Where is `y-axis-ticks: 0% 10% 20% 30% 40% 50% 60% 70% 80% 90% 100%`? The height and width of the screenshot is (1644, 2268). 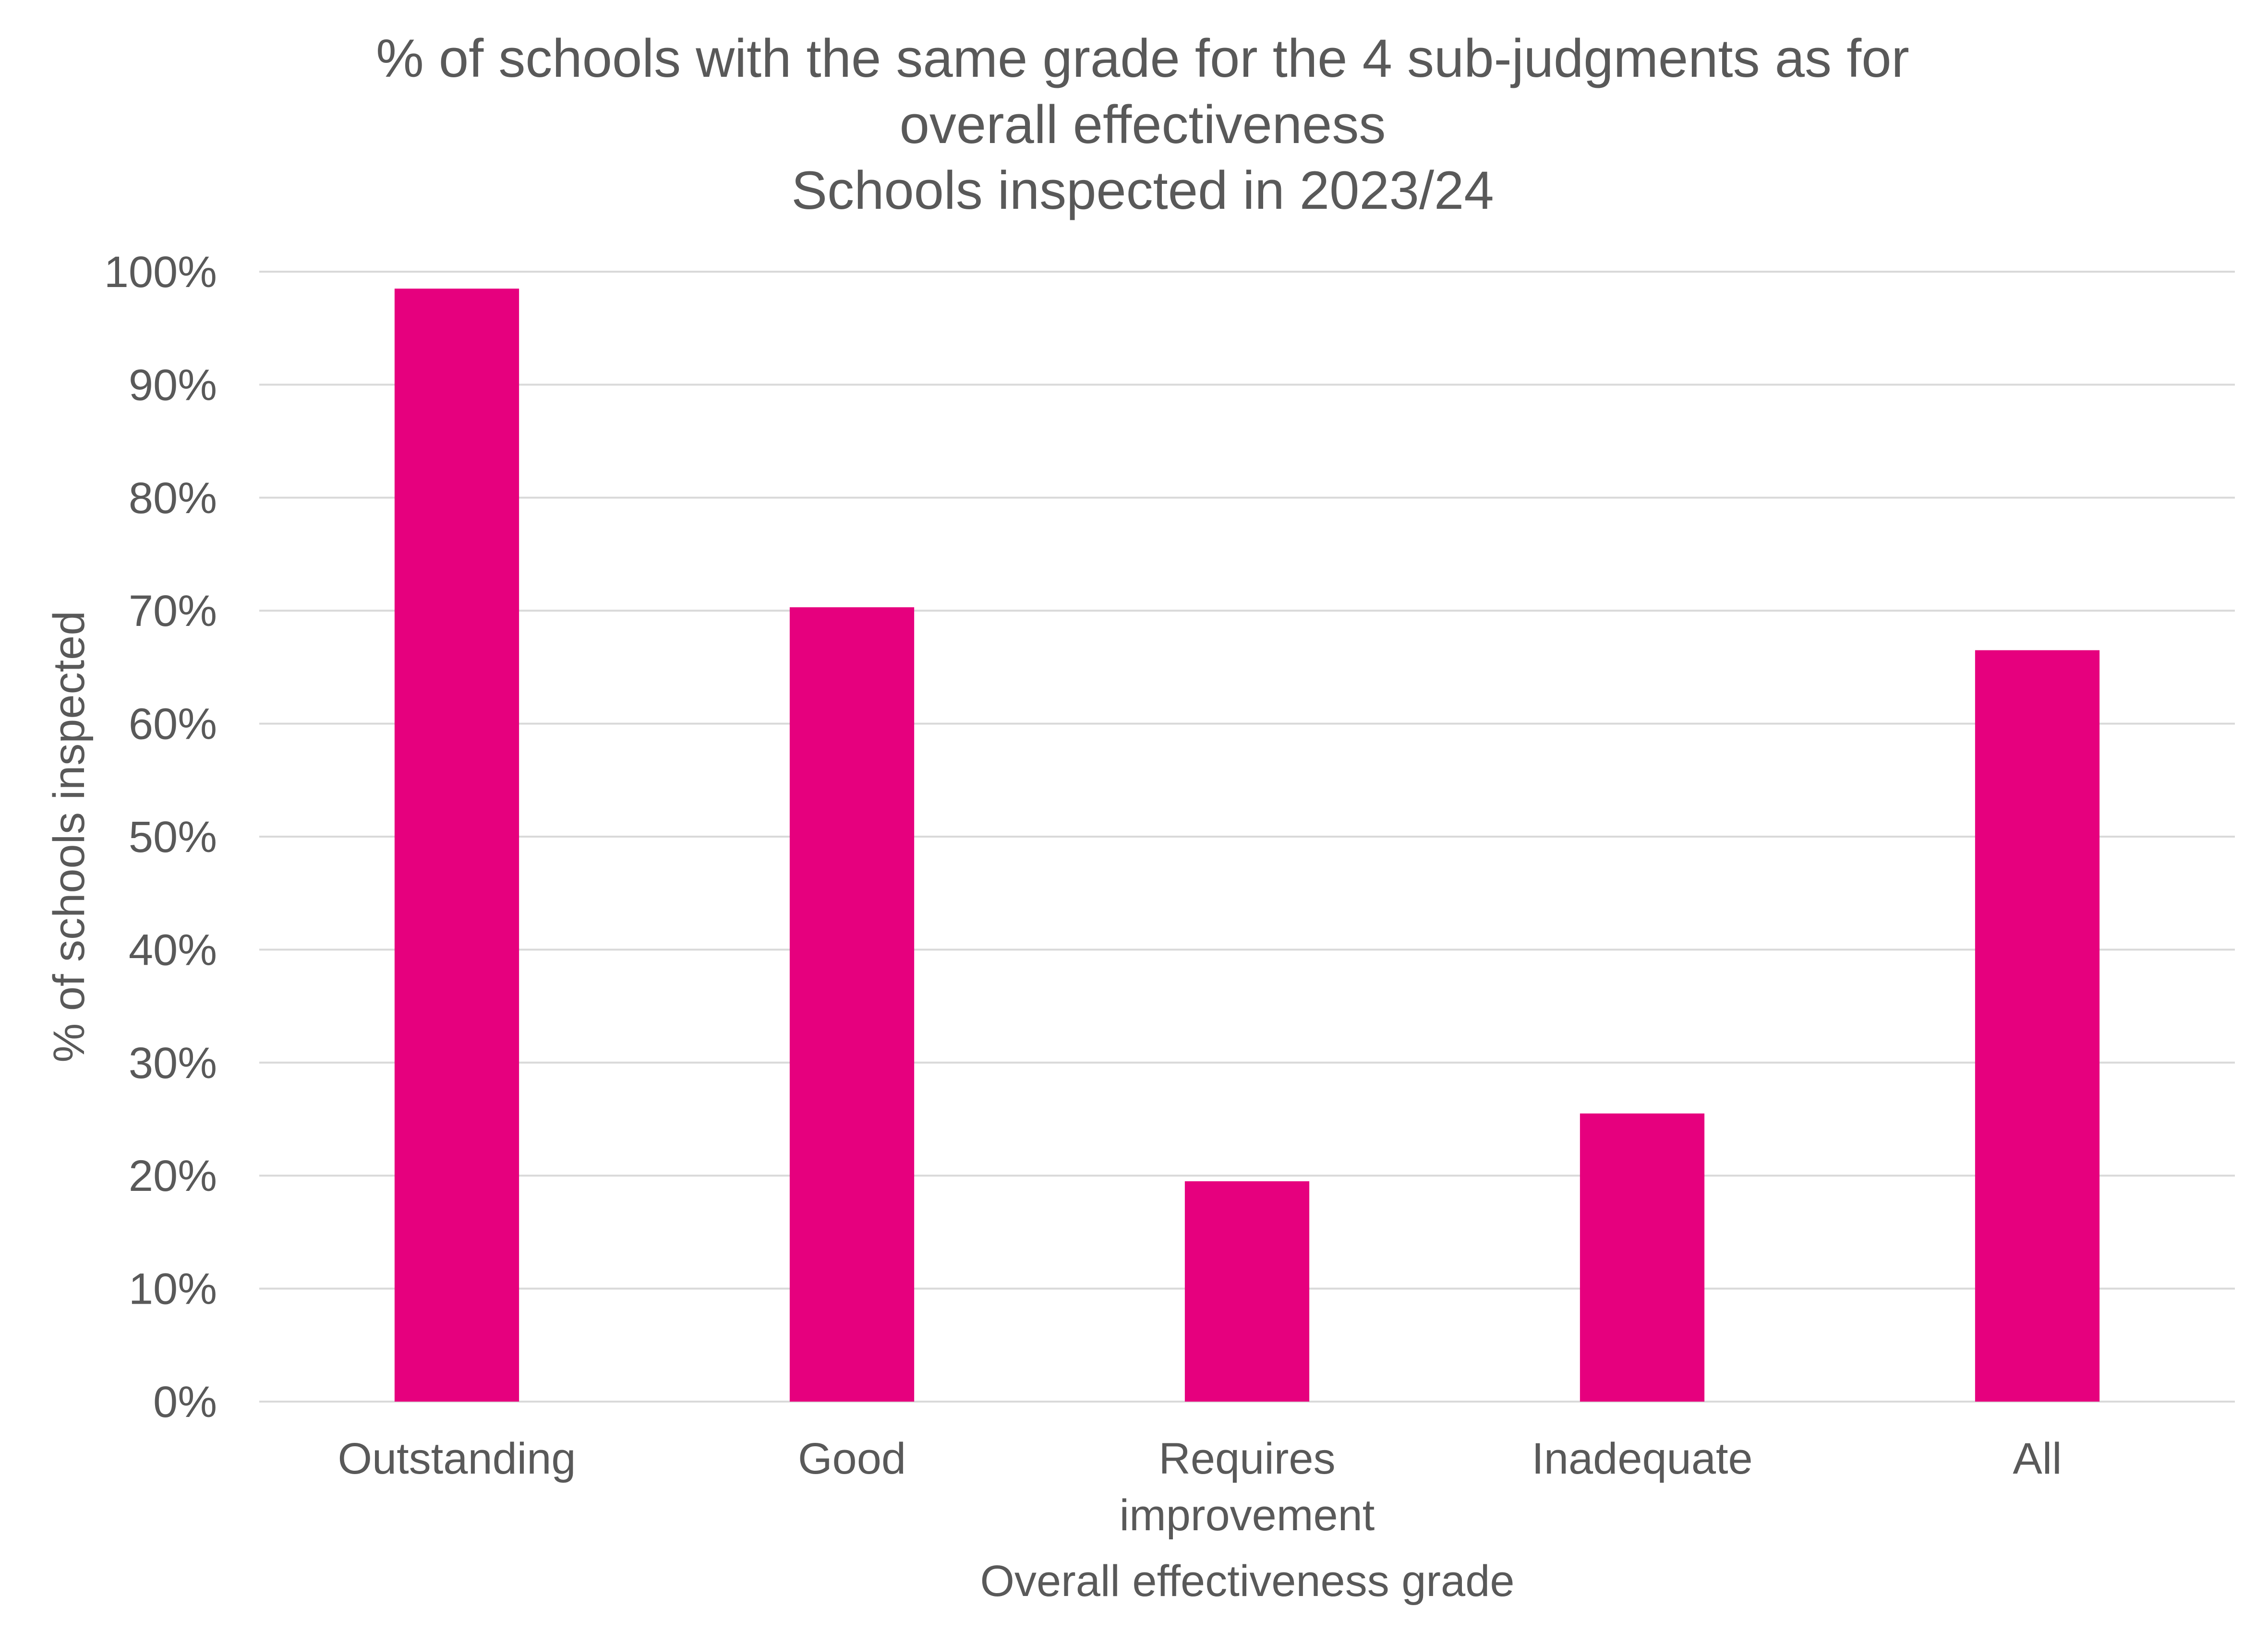
y-axis-ticks: 0% 10% 20% 30% 40% 50% 60% 70% 80% 90% 100% is located at coordinates (160, 837).